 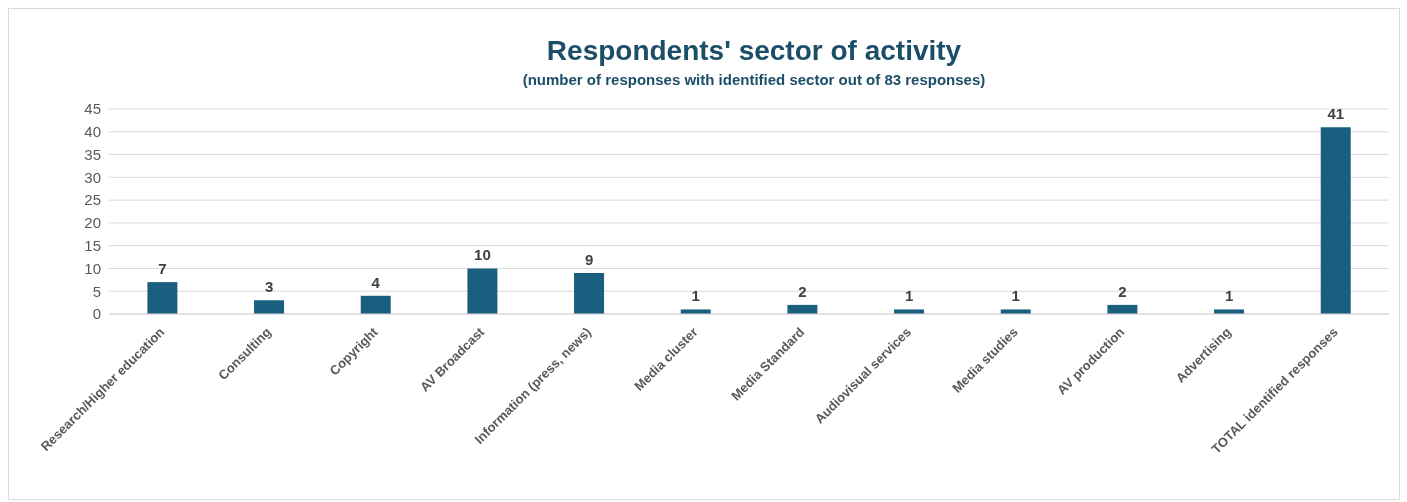 What do you see at coordinates (589, 259) in the screenshot?
I see `data-label: 9` at bounding box center [589, 259].